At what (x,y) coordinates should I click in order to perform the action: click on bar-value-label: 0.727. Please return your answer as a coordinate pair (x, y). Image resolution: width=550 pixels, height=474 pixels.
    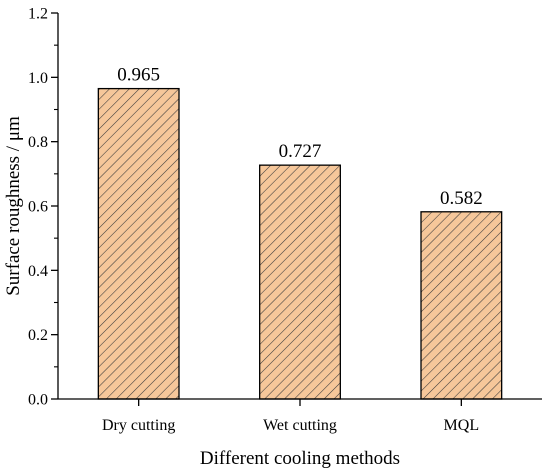
    Looking at the image, I should click on (300, 151).